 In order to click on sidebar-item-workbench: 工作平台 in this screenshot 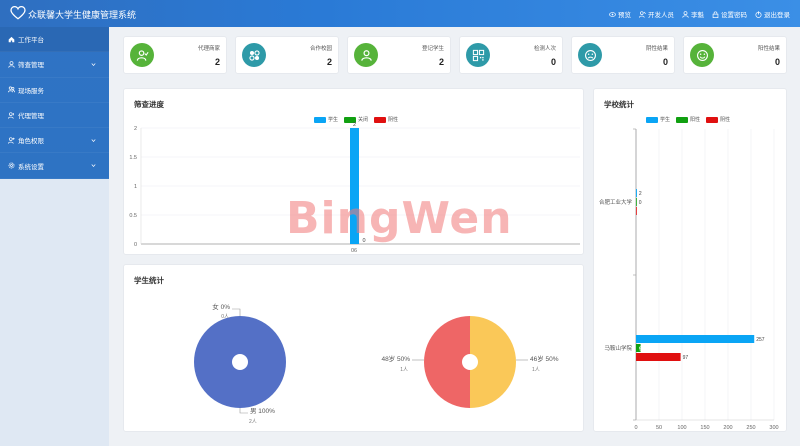, I will do `click(54, 40)`.